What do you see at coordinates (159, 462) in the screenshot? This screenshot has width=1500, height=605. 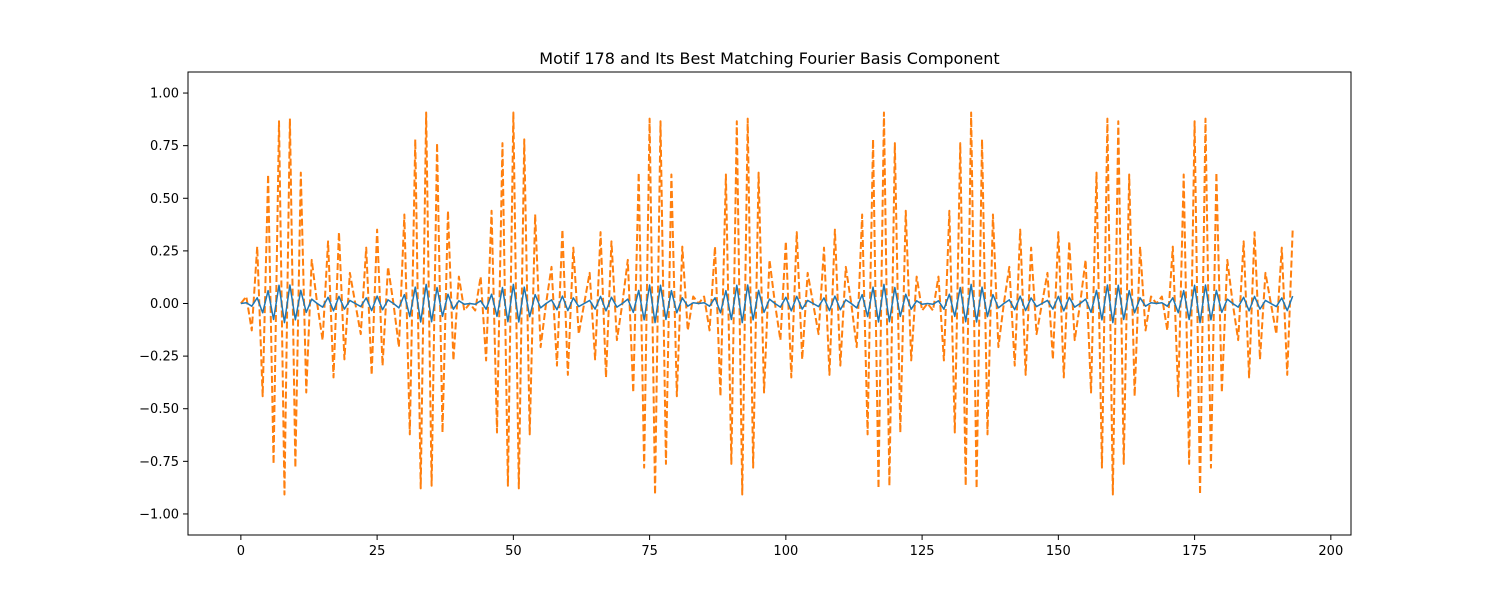 I see `y-tick-label: −0.75` at bounding box center [159, 462].